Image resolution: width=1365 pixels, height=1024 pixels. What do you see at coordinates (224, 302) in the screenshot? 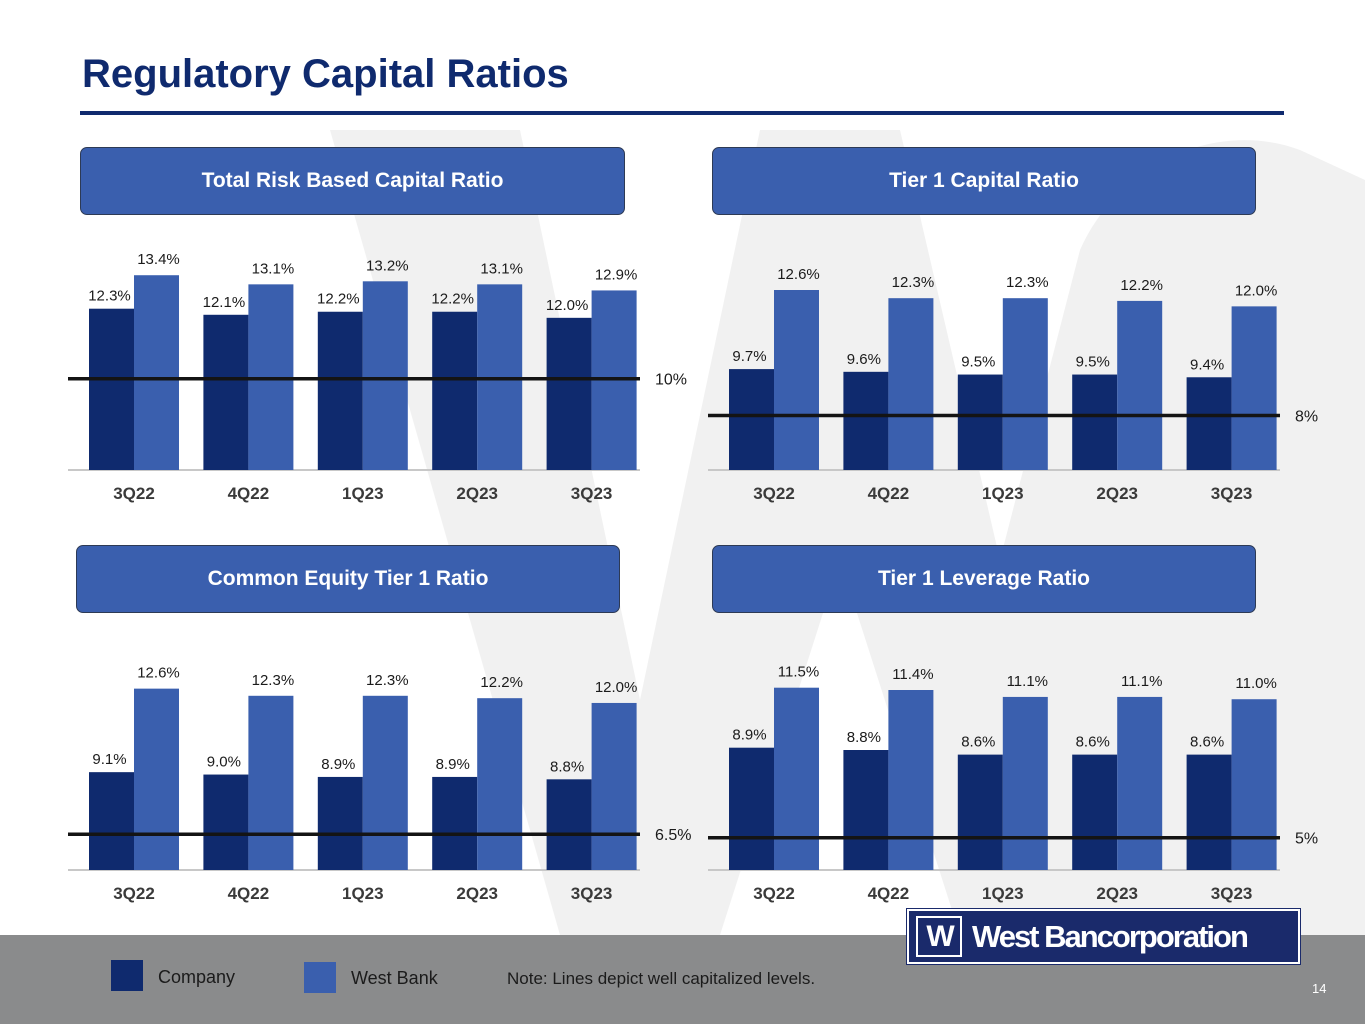
I see `data-label-company-4q22: 12.1%` at bounding box center [224, 302].